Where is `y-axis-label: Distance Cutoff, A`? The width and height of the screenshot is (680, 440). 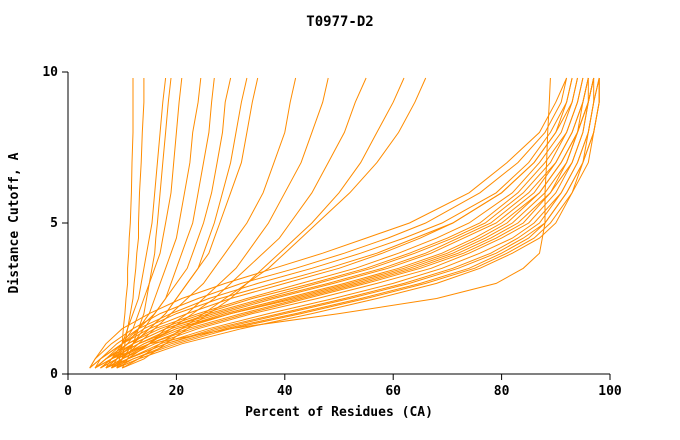 y-axis-label: Distance Cutoff, A is located at coordinates (14, 222).